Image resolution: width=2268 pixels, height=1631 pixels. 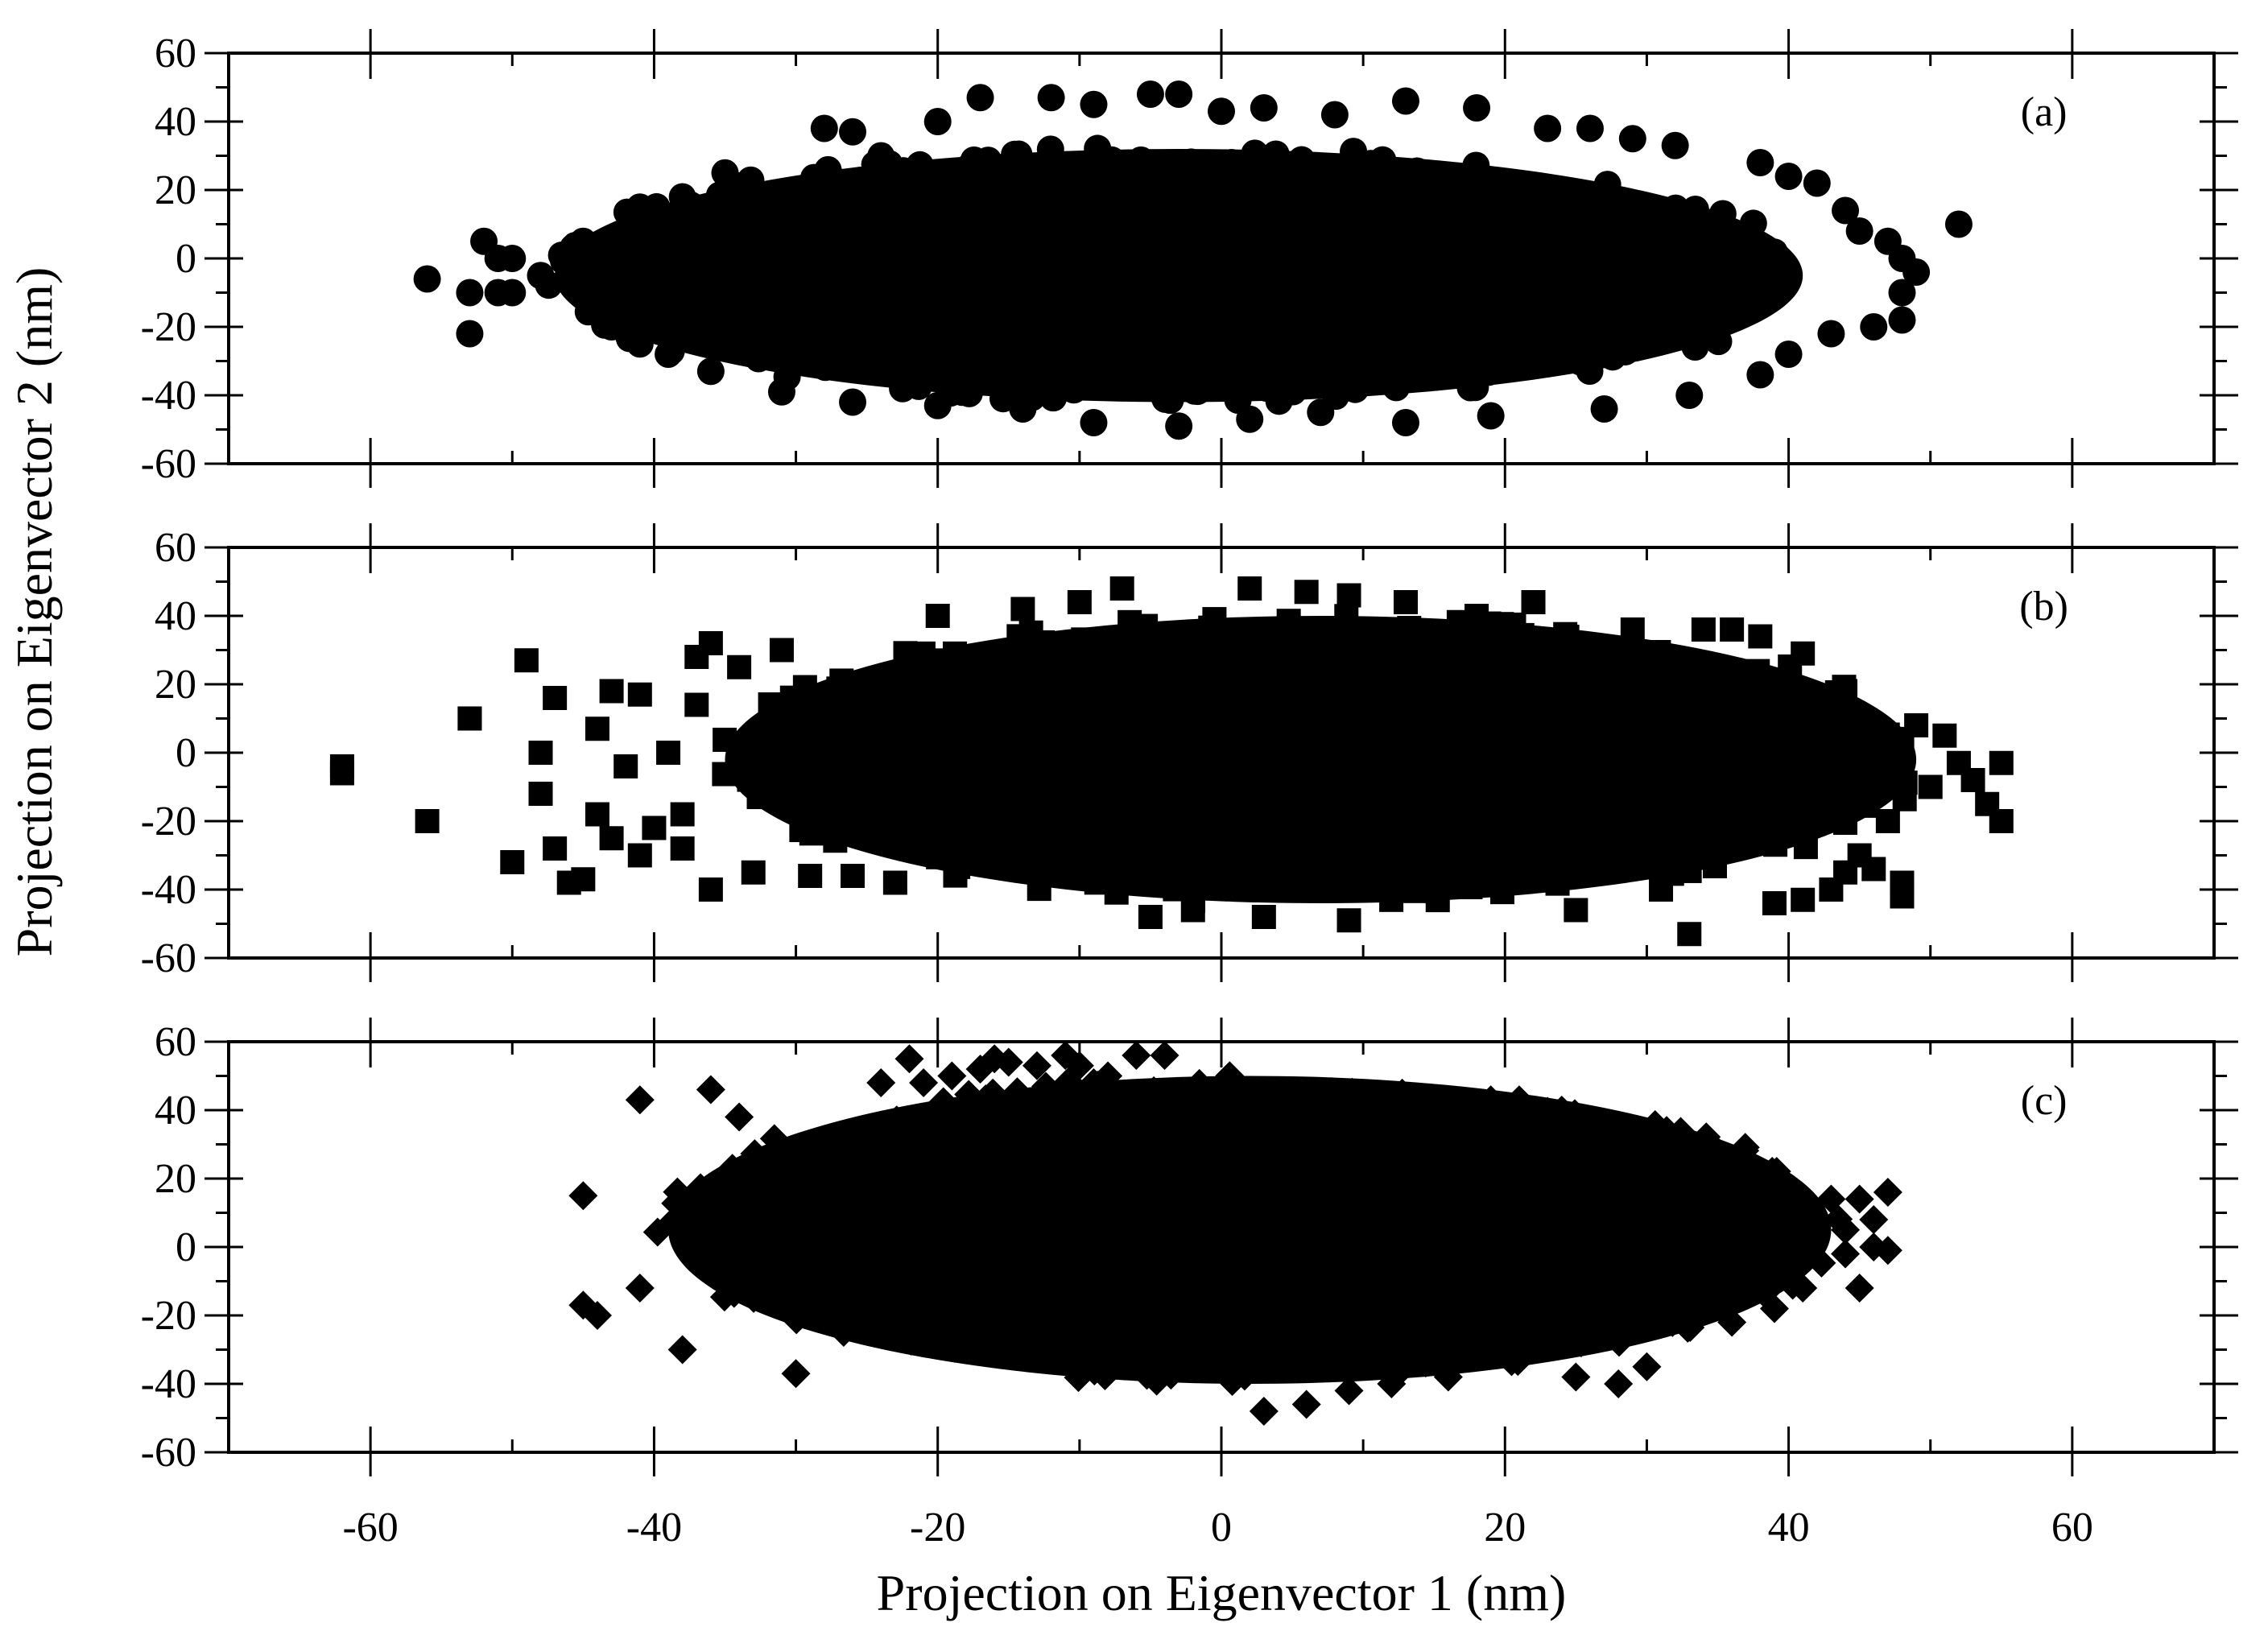 I want to click on y-tick-label: 20, so click(x=175, y=685).